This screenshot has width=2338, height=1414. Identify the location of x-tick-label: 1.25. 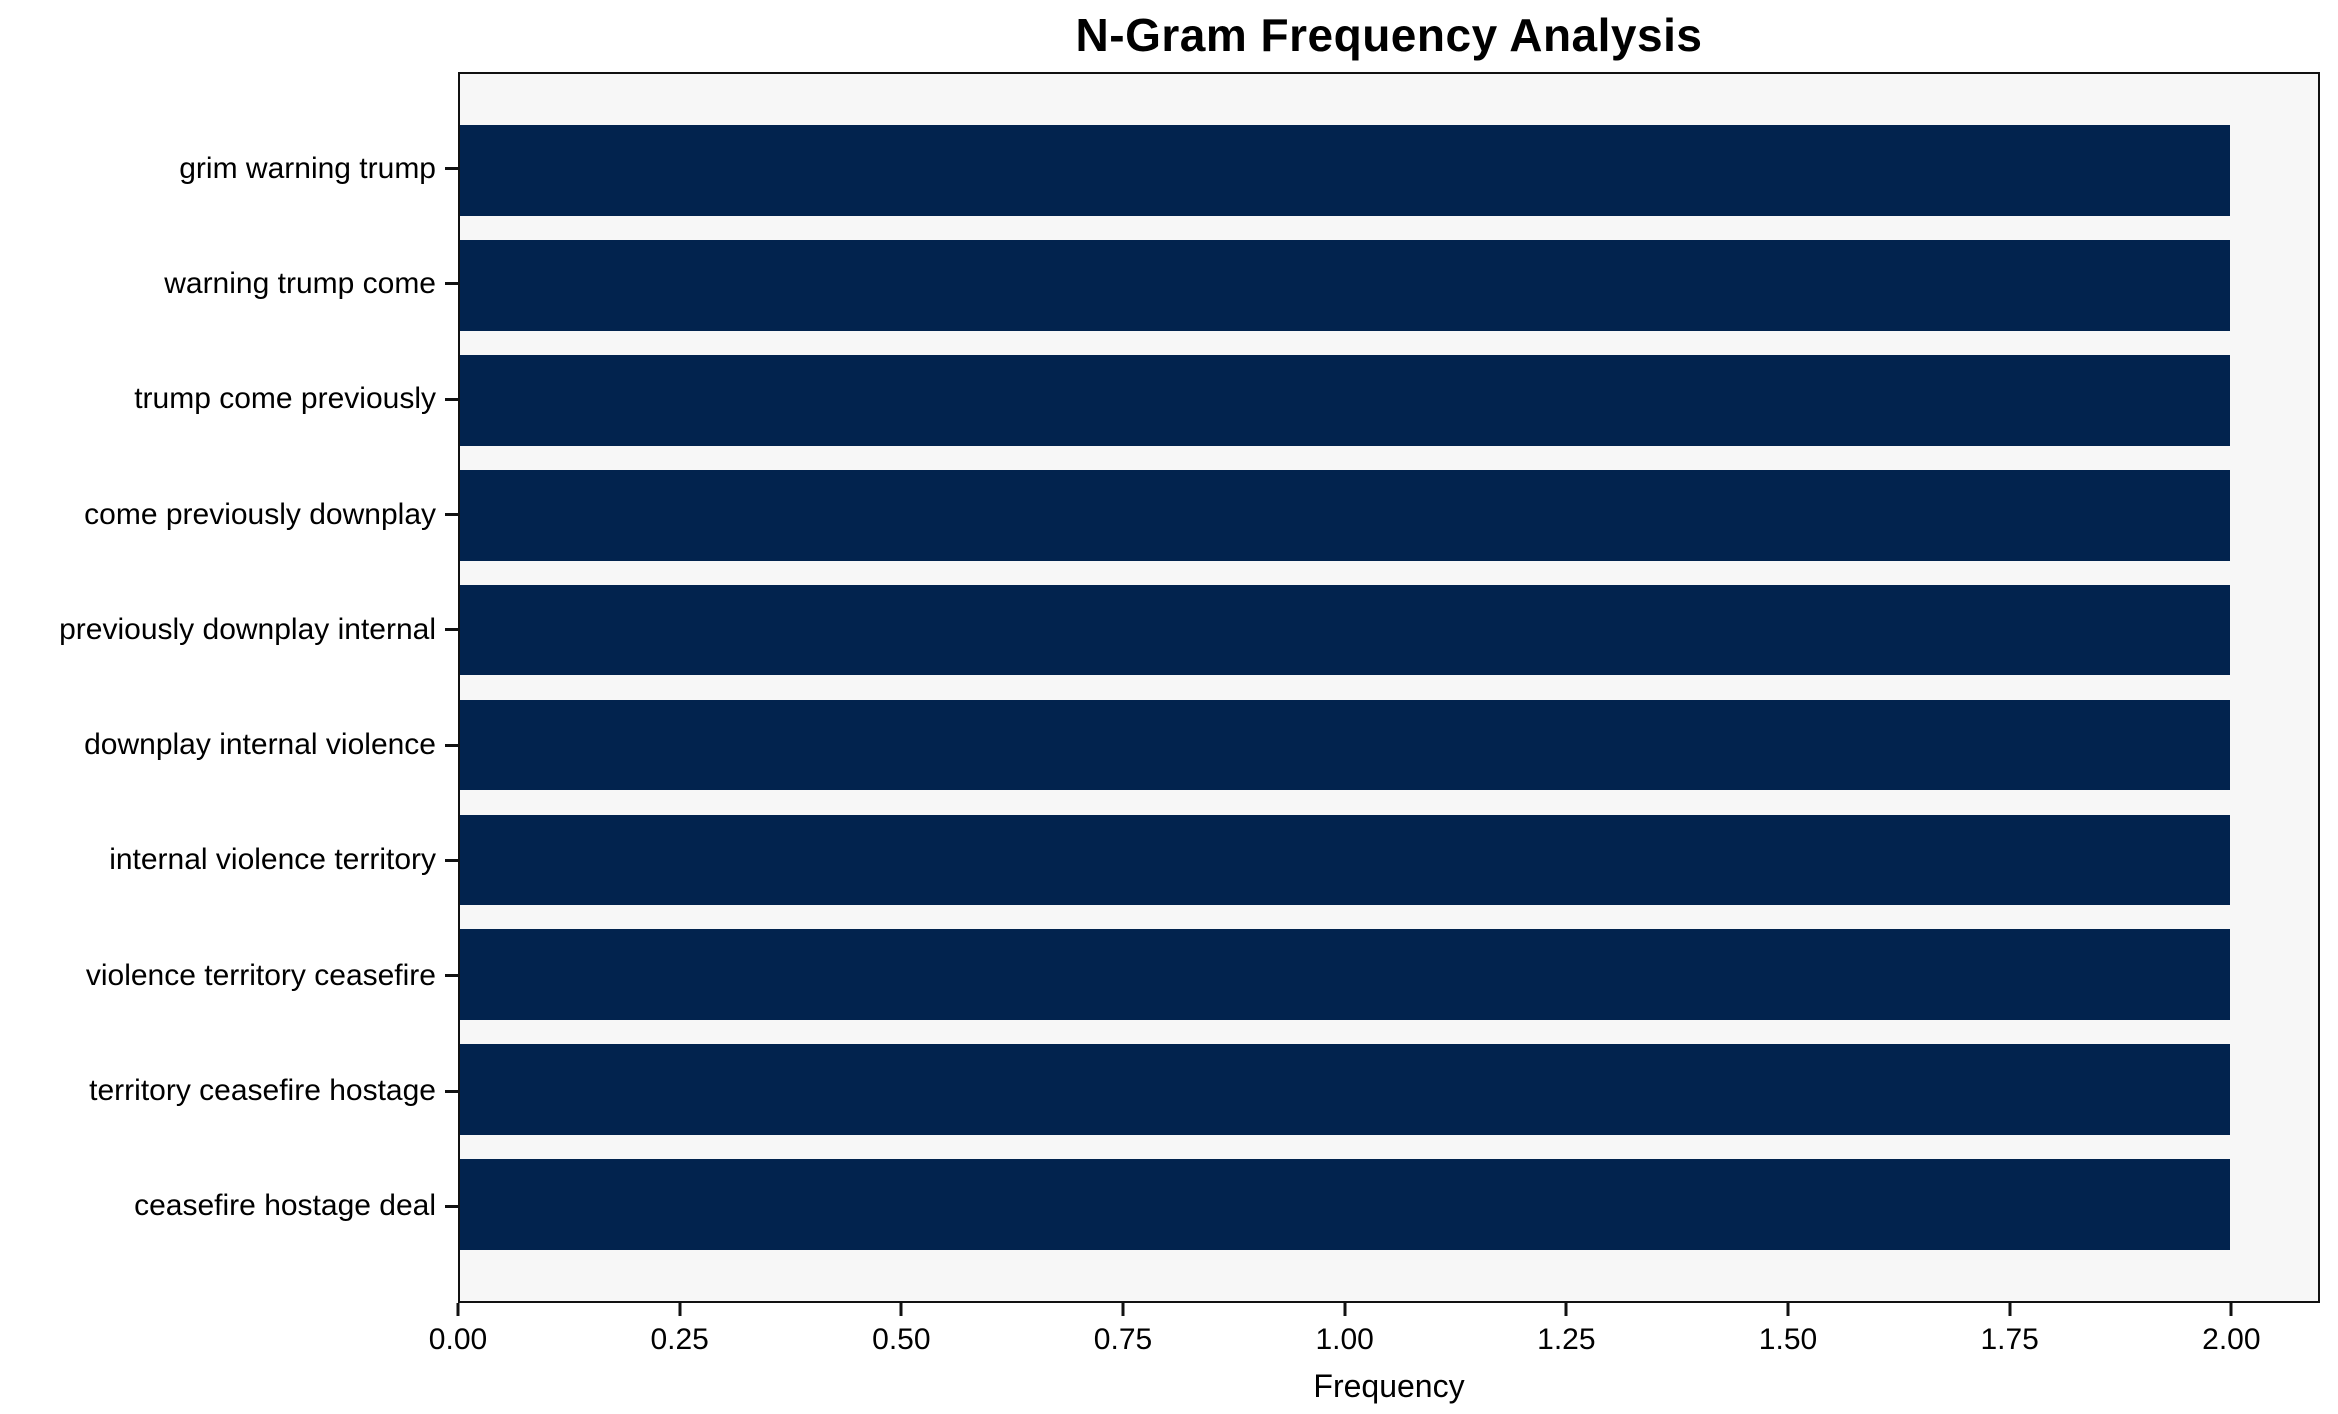
(1566, 1339).